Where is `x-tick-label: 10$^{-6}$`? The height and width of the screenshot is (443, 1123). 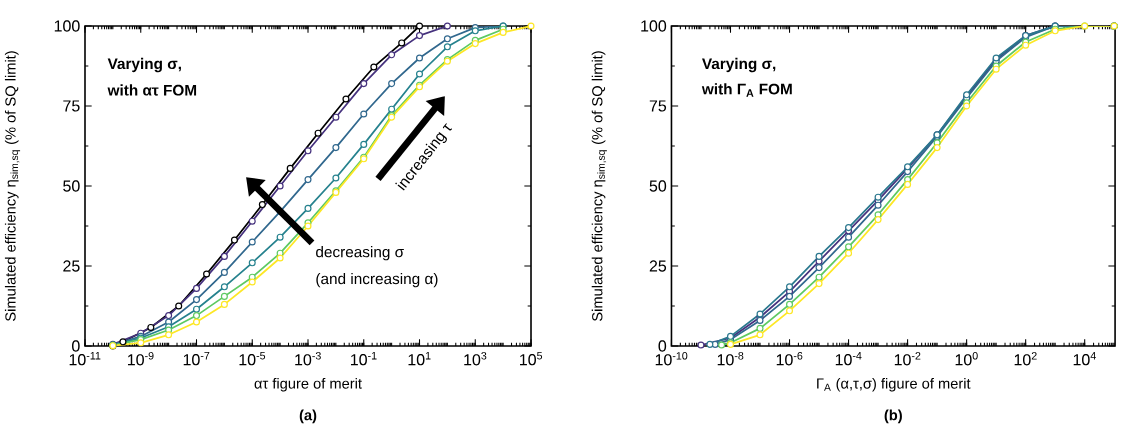 x-tick-label: 10$^{-6}$ is located at coordinates (789, 359).